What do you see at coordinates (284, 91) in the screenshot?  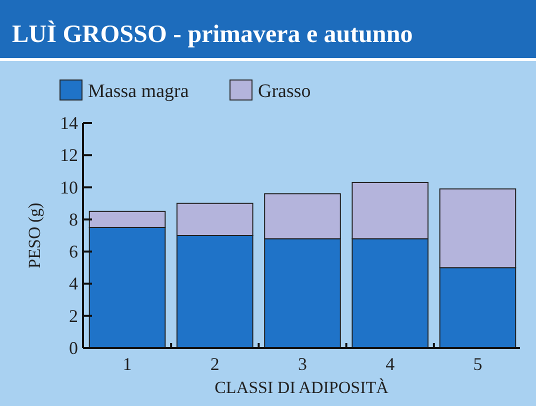 I see `legend-label: Grasso` at bounding box center [284, 91].